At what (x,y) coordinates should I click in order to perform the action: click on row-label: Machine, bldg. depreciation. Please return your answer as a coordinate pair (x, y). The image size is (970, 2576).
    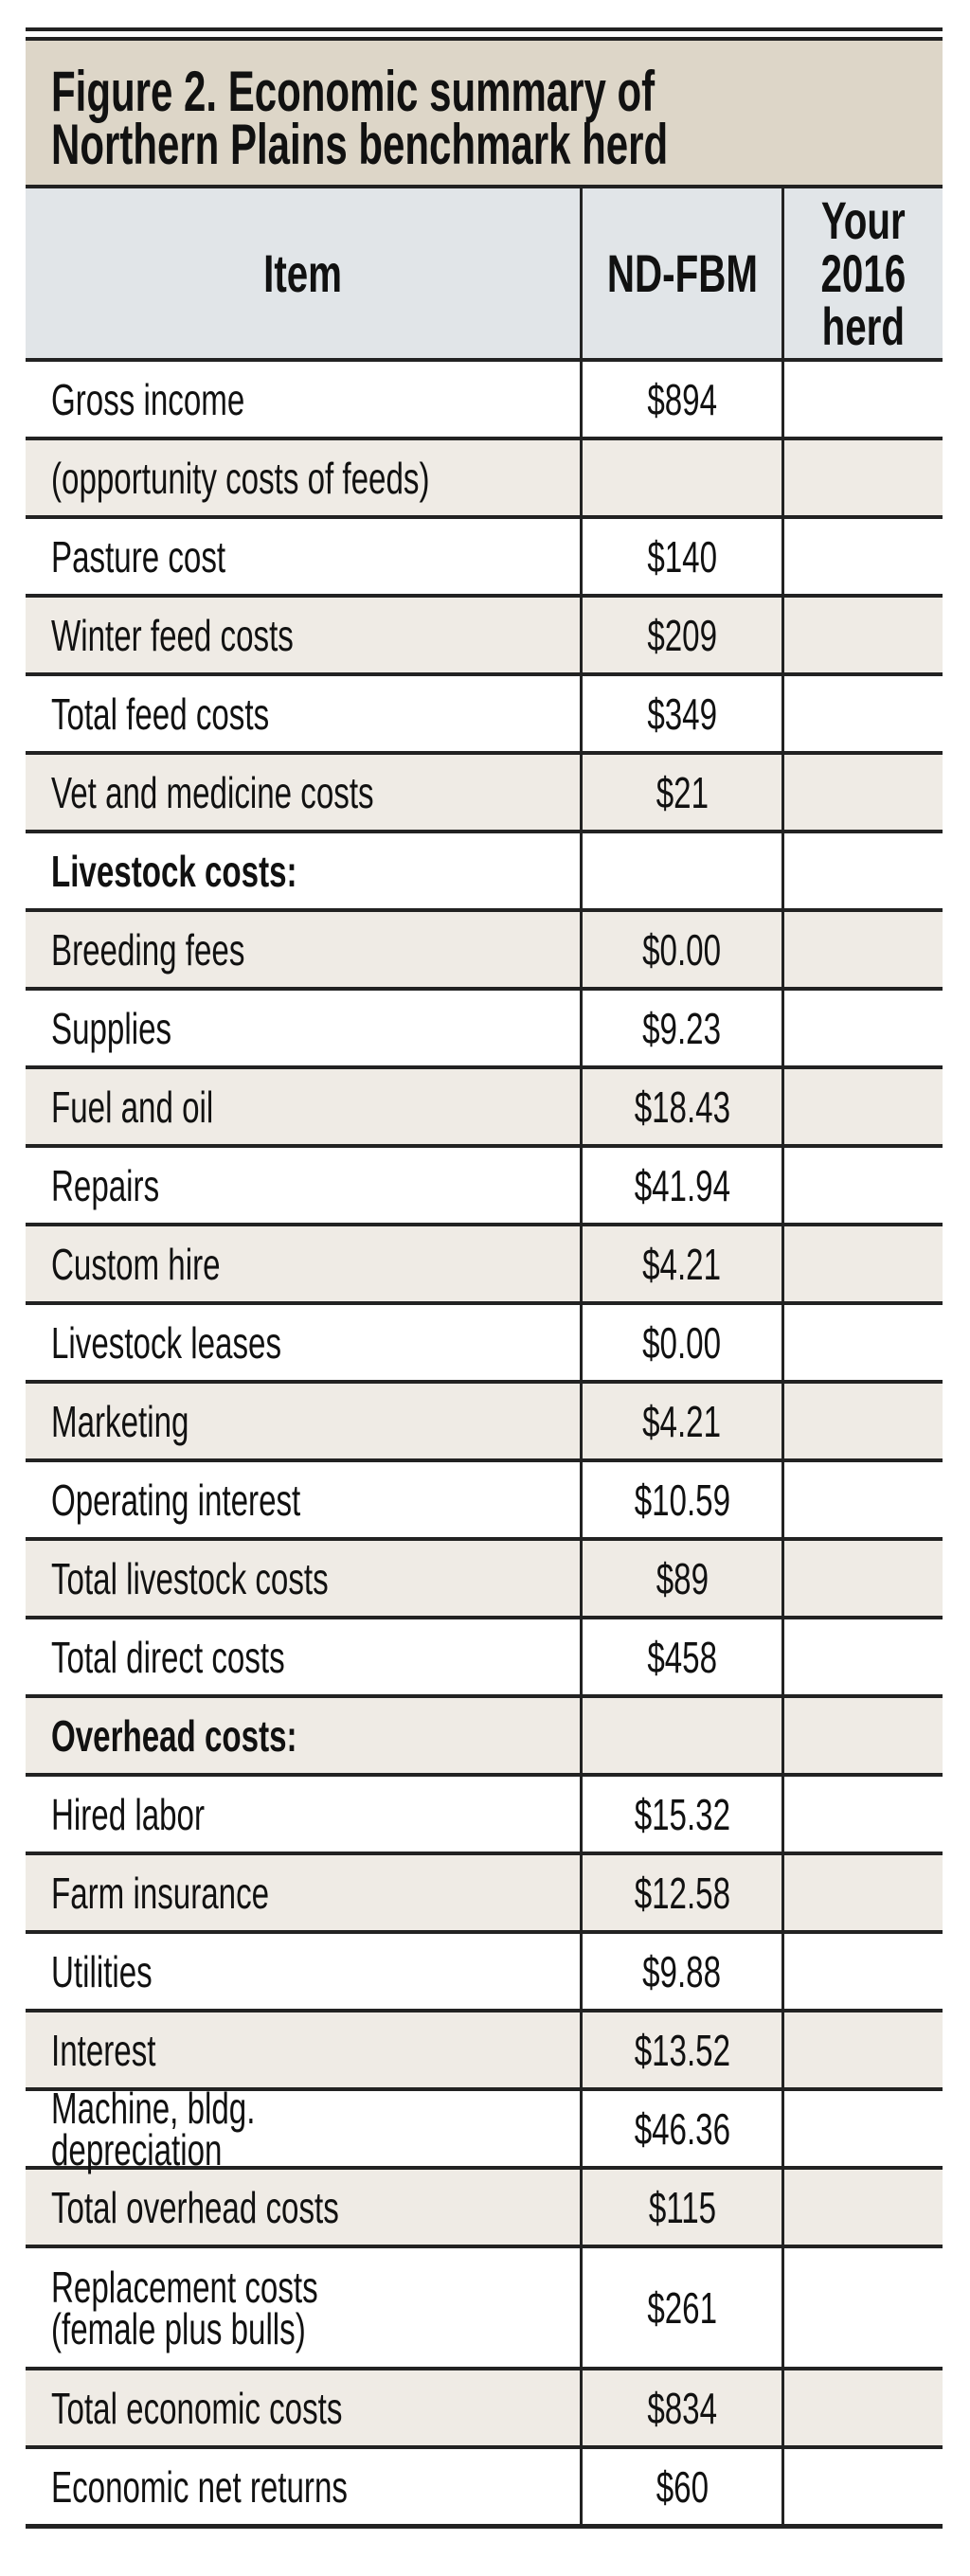
    Looking at the image, I should click on (304, 2129).